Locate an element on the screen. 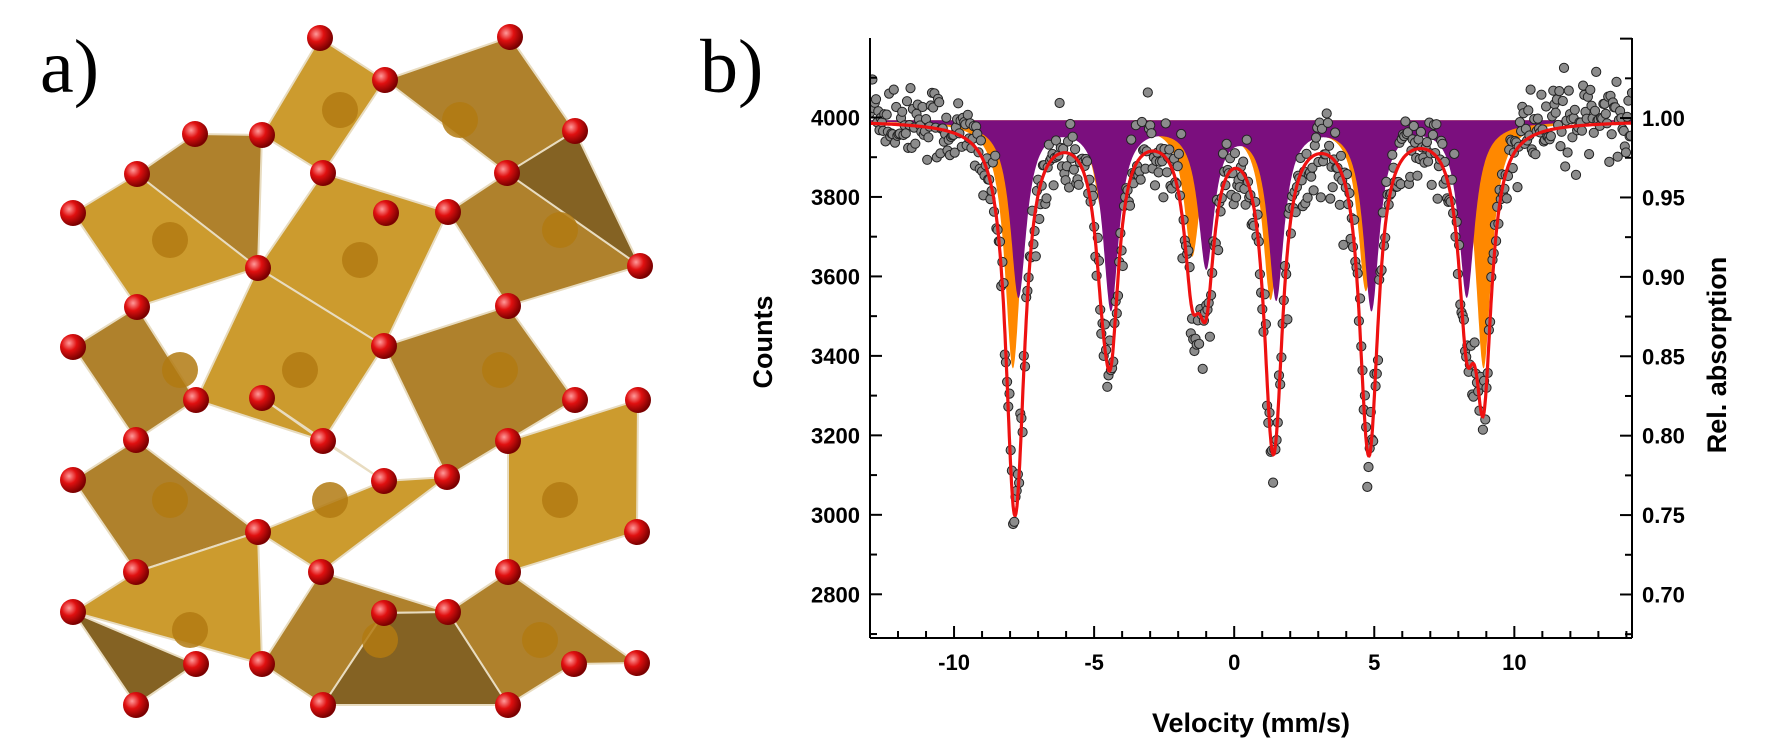 The width and height of the screenshot is (1772, 750). x-tick-label: 5 is located at coordinates (1374, 662).